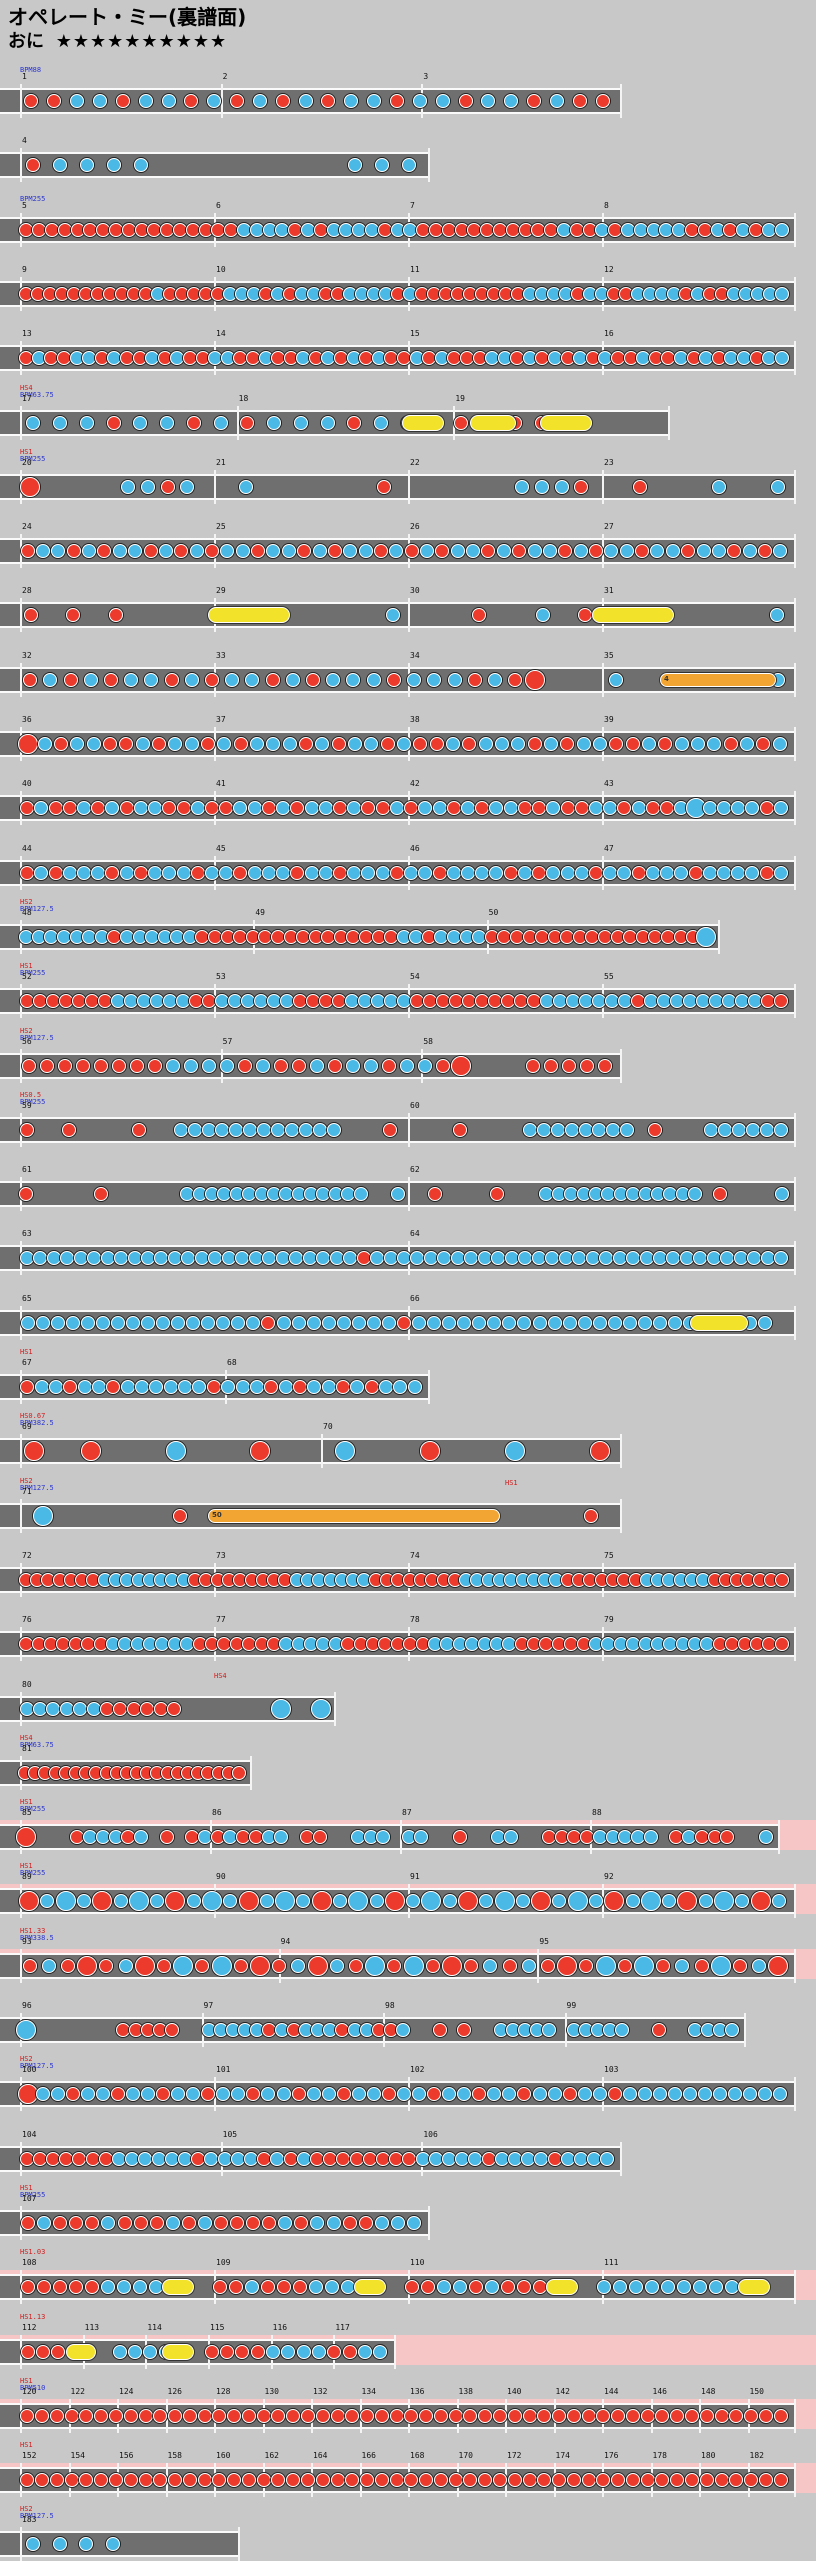 Image resolution: width=816 pixels, height=2561 pixels. What do you see at coordinates (408, 669) in the screenshot?
I see `chart-line: 32 33 34 35 4` at bounding box center [408, 669].